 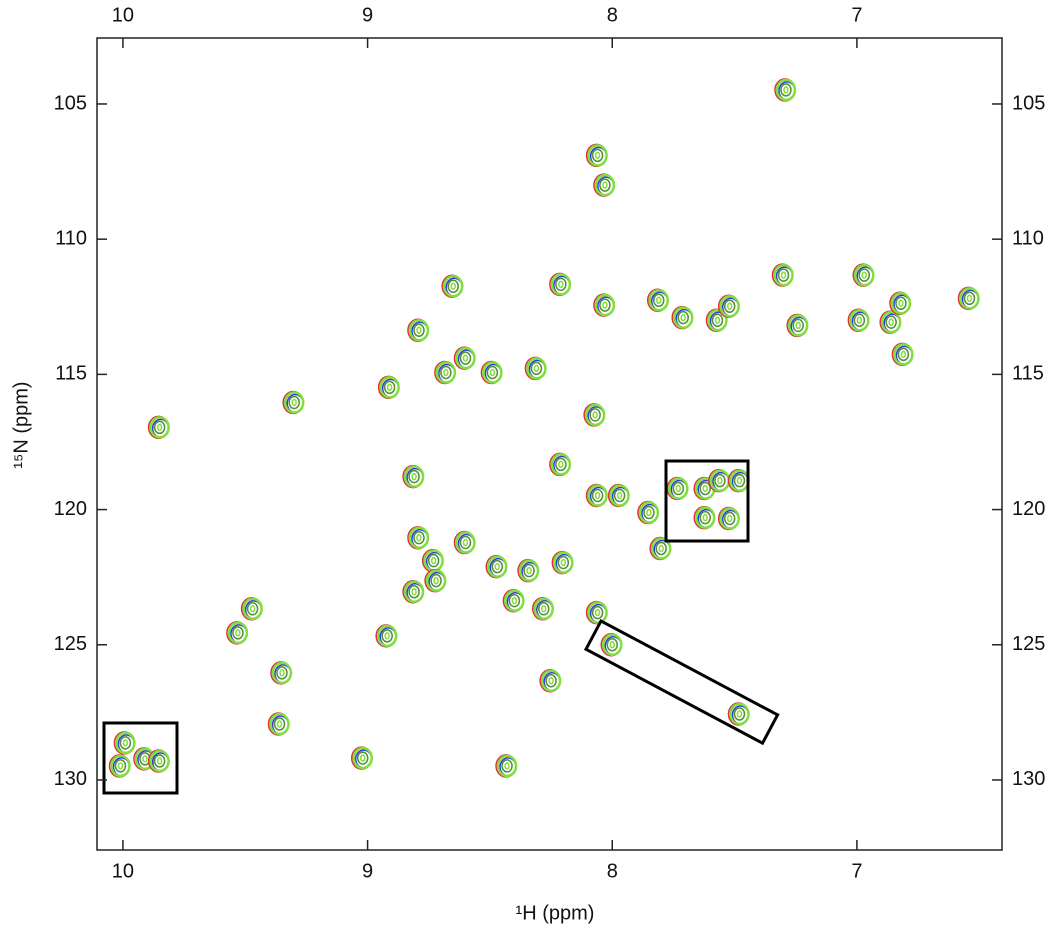 What do you see at coordinates (123, 15) in the screenshot?
I see `x-tick-label: 10` at bounding box center [123, 15].